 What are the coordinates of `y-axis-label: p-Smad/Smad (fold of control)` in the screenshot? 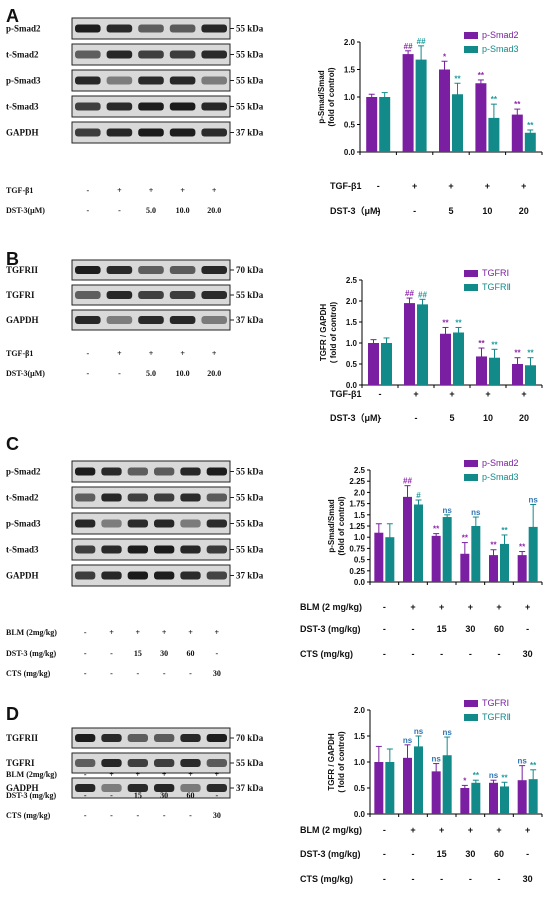 It's located at (336, 525).